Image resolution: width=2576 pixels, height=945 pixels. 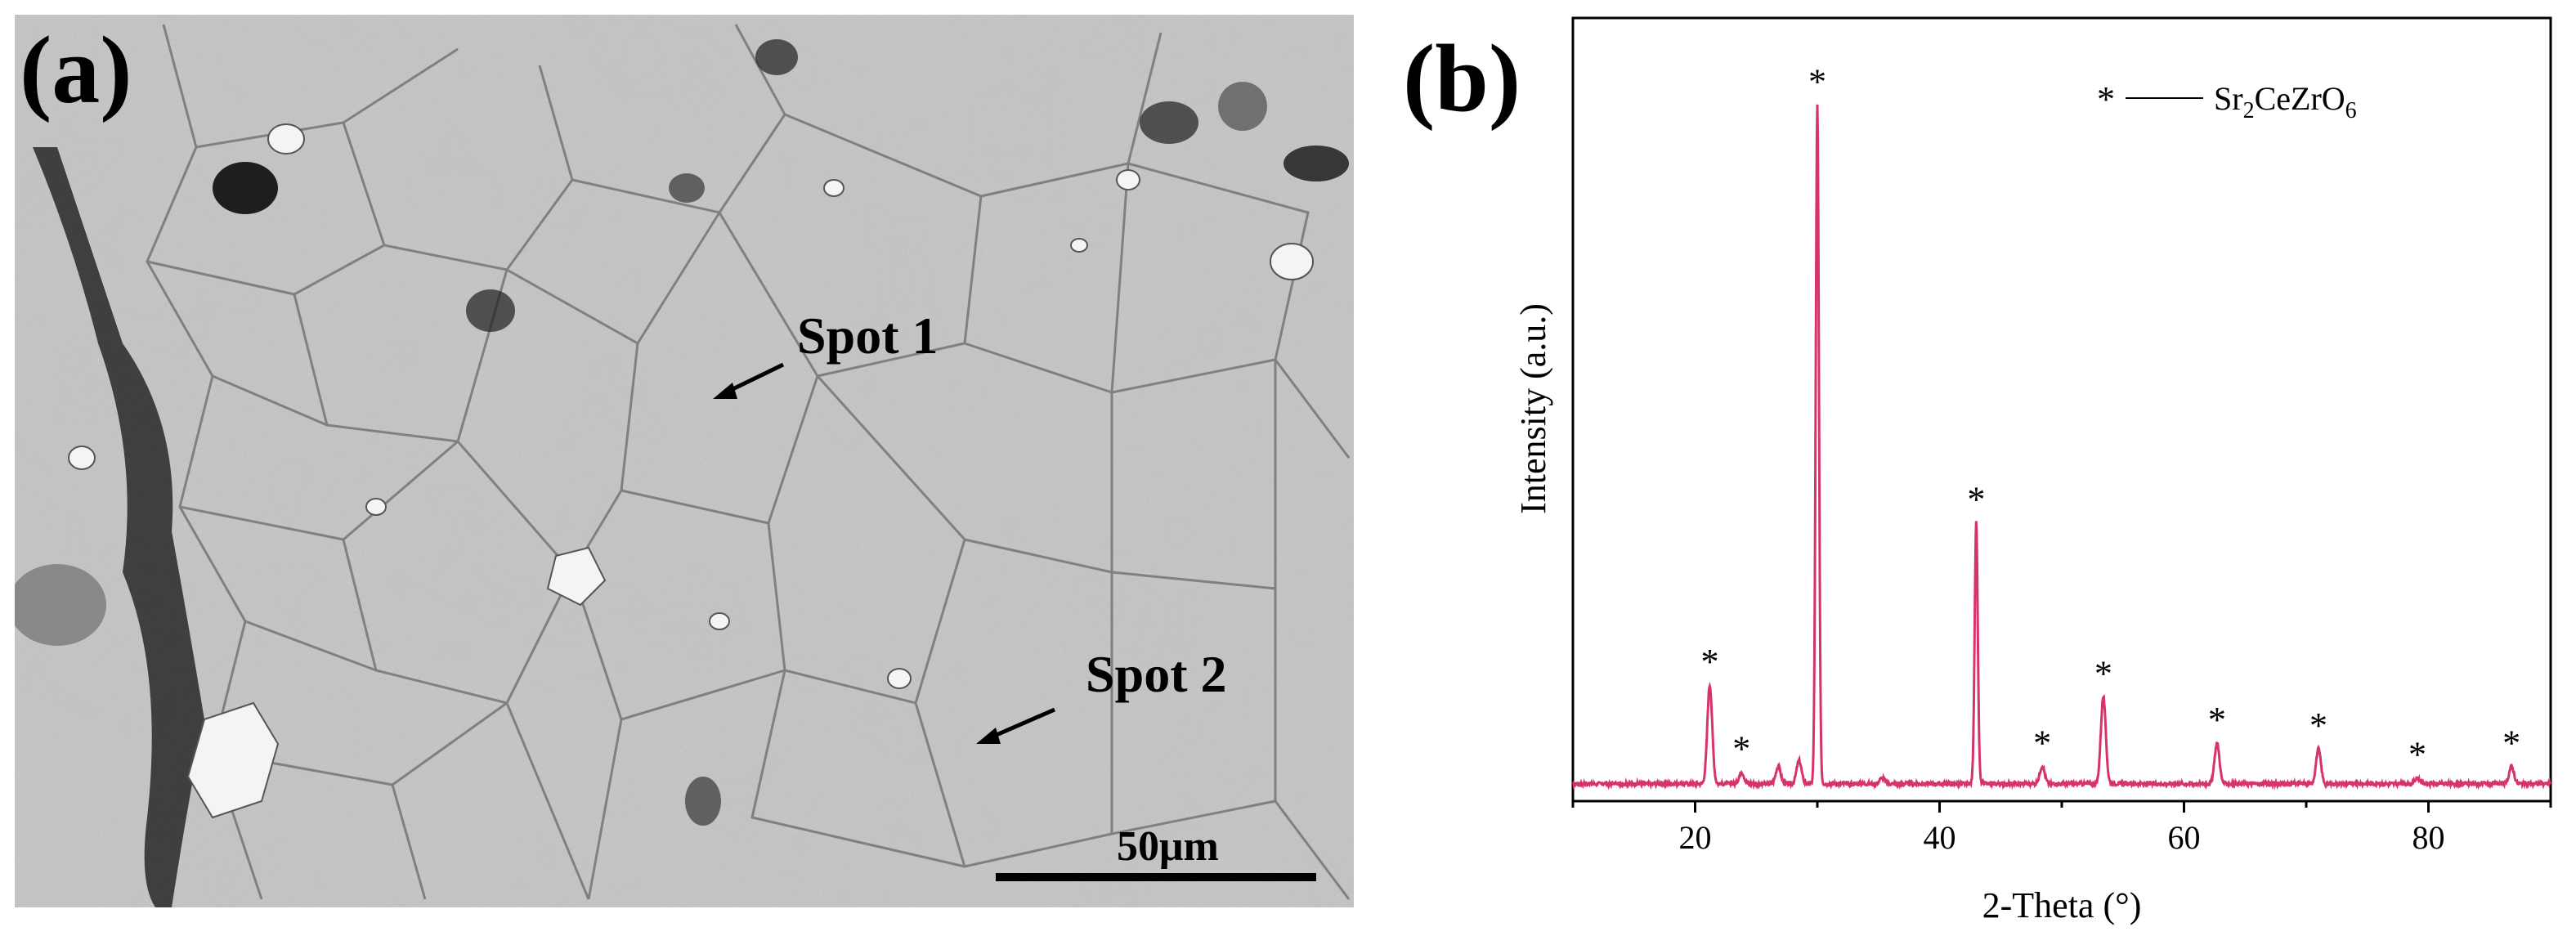 What do you see at coordinates (1156, 674) in the screenshot?
I see `spot2-label: Spot 2` at bounding box center [1156, 674].